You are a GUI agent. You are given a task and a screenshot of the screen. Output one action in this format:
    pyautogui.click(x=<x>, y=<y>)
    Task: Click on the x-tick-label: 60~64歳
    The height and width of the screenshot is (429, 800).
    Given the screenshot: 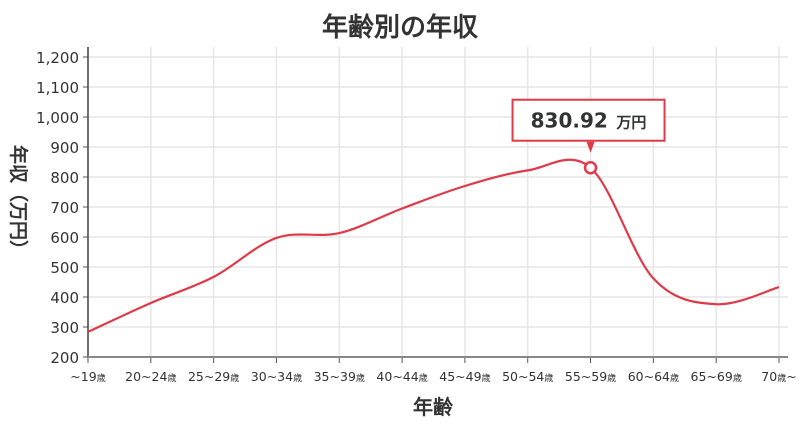 What is the action you would take?
    pyautogui.click(x=653, y=376)
    